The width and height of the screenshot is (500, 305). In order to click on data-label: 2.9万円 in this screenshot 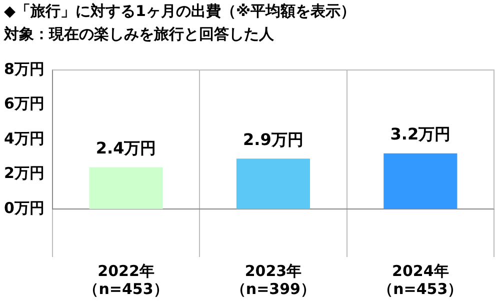, I will do `click(273, 139)`.